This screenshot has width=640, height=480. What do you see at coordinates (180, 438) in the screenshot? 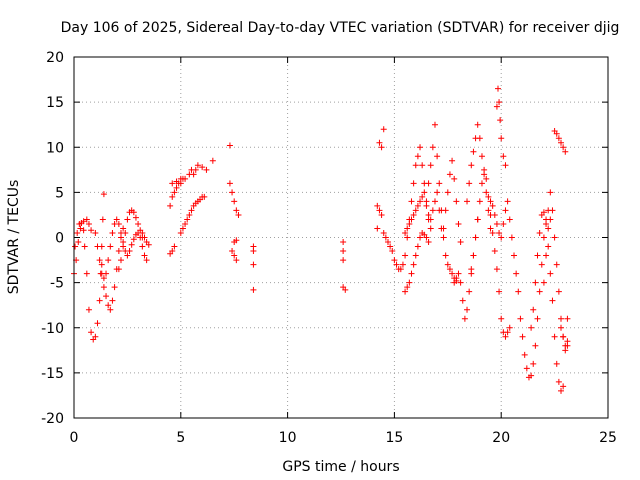
I see `x-tick-label: 5` at bounding box center [180, 438].